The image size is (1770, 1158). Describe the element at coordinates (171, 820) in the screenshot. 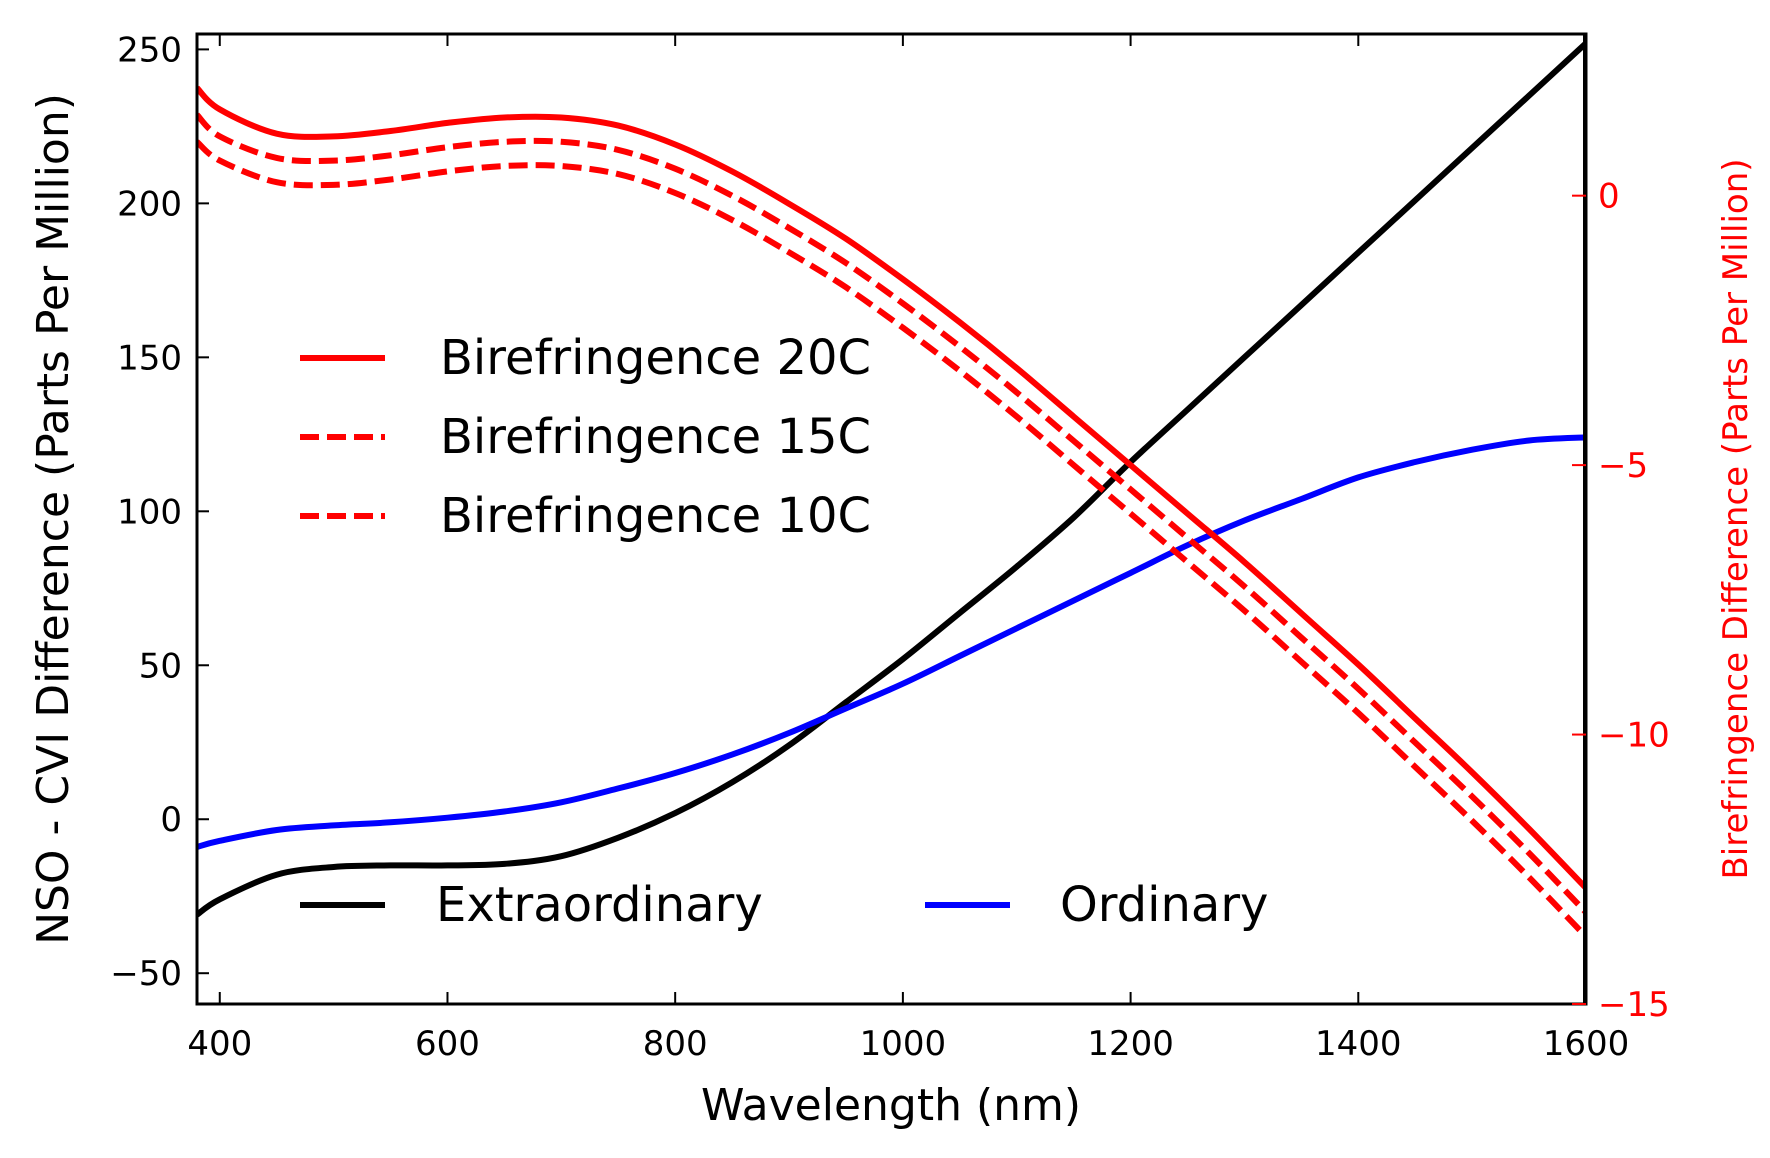

I see `left-y-tick-label: 0` at that location.